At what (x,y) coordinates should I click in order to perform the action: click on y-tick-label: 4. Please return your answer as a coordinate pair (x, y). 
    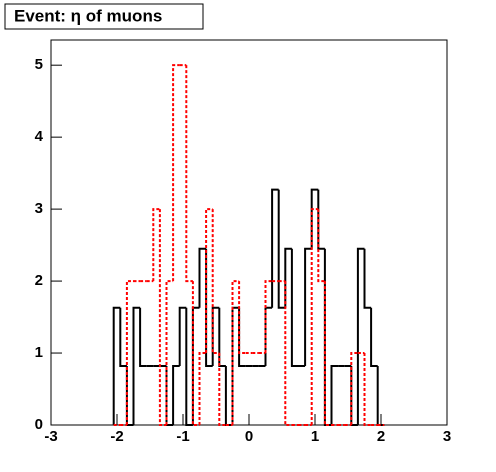
    Looking at the image, I should click on (39, 136).